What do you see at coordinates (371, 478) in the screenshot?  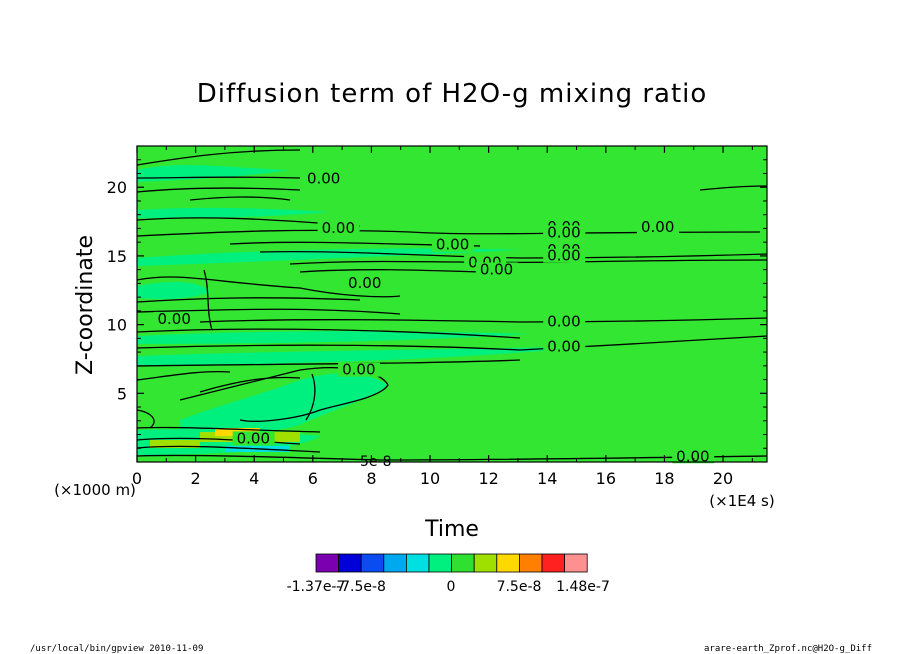 I see `x-tick-label: 8` at bounding box center [371, 478].